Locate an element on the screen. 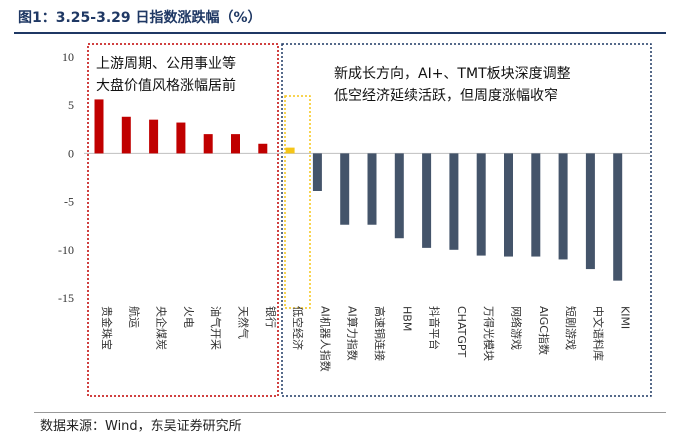 This screenshot has height=434, width=680. group-box-low-altitude is located at coordinates (297, 202).